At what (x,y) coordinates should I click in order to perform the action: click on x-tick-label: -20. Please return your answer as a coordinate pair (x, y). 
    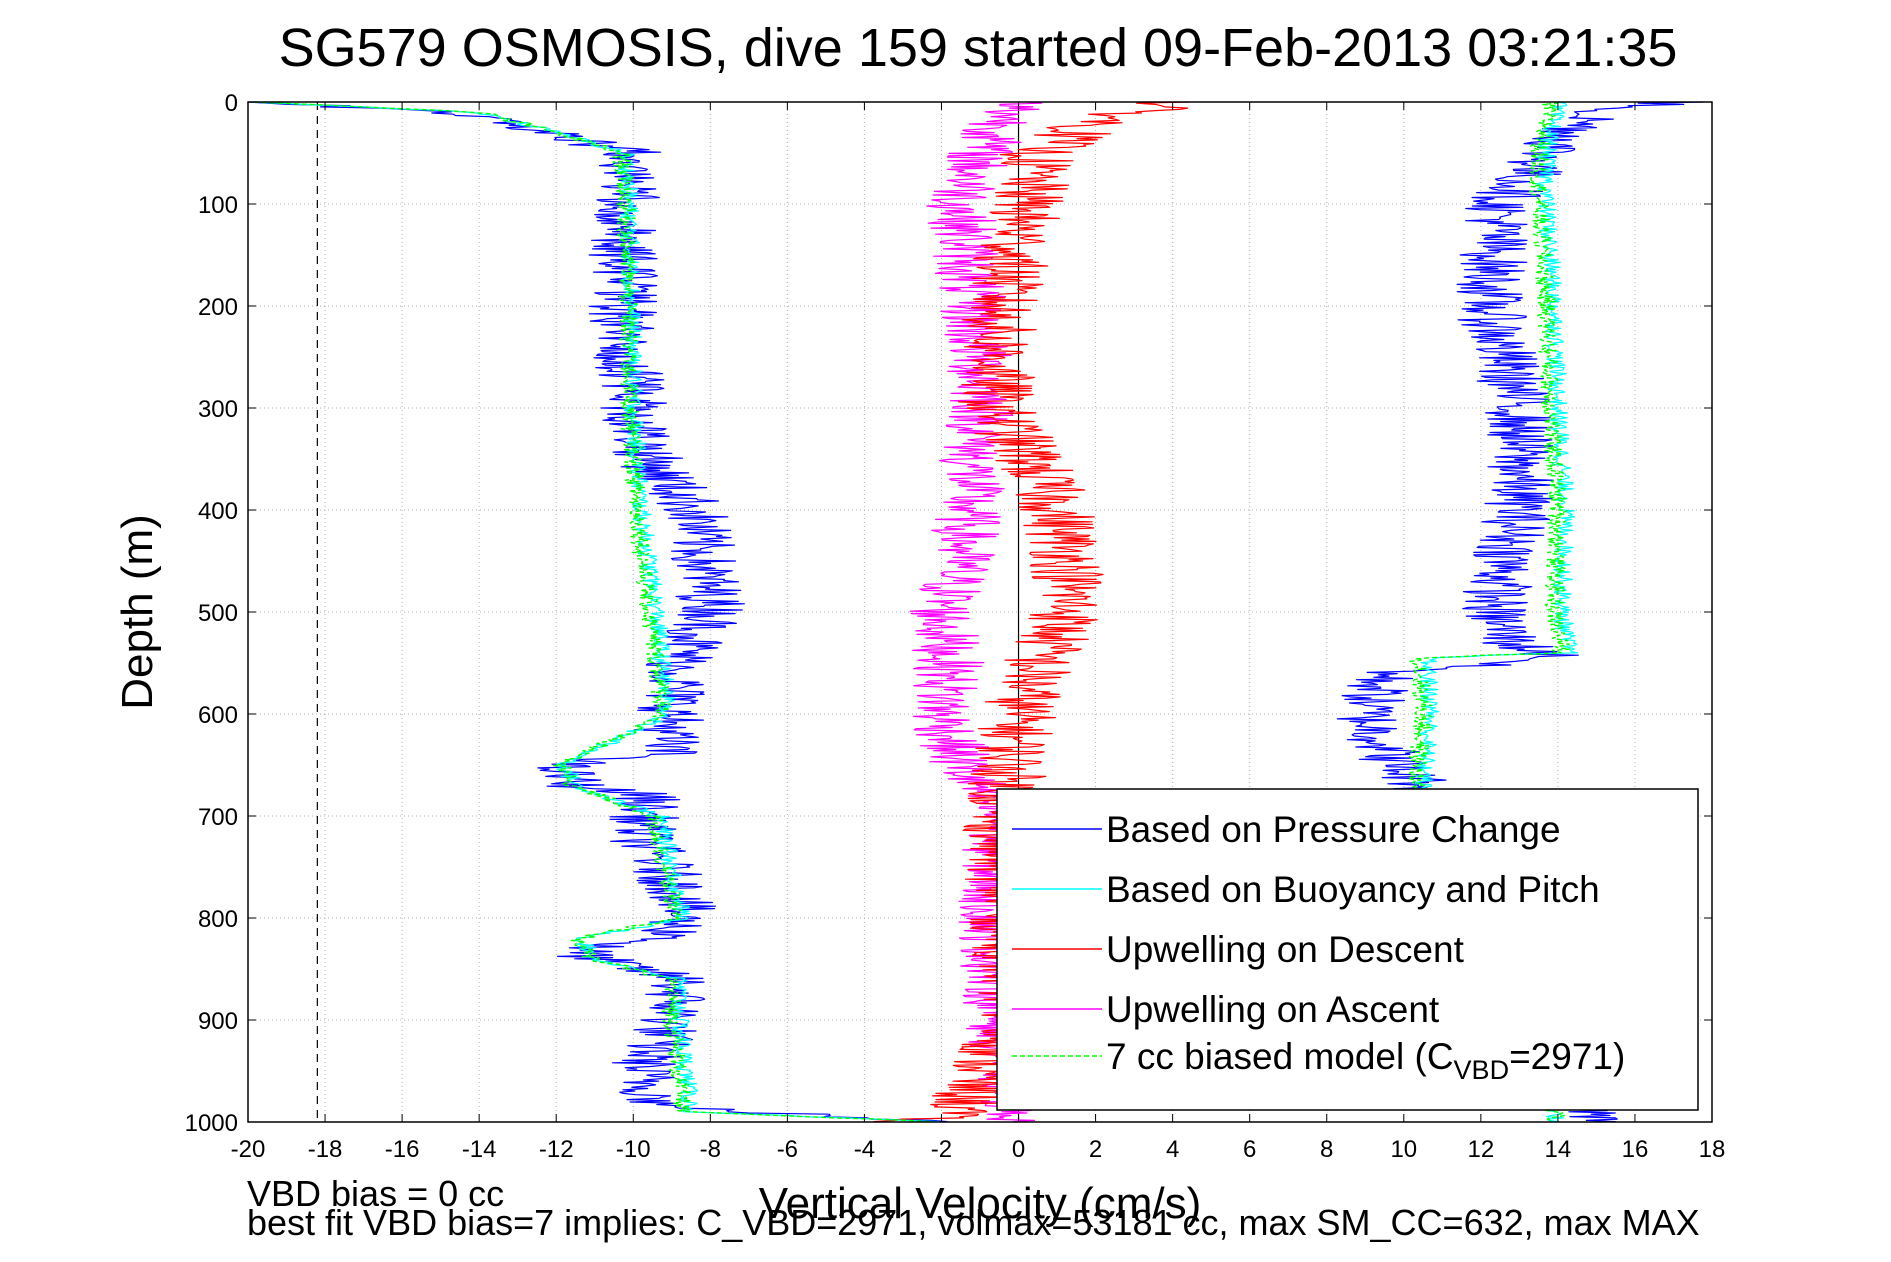
    Looking at the image, I should click on (248, 1149).